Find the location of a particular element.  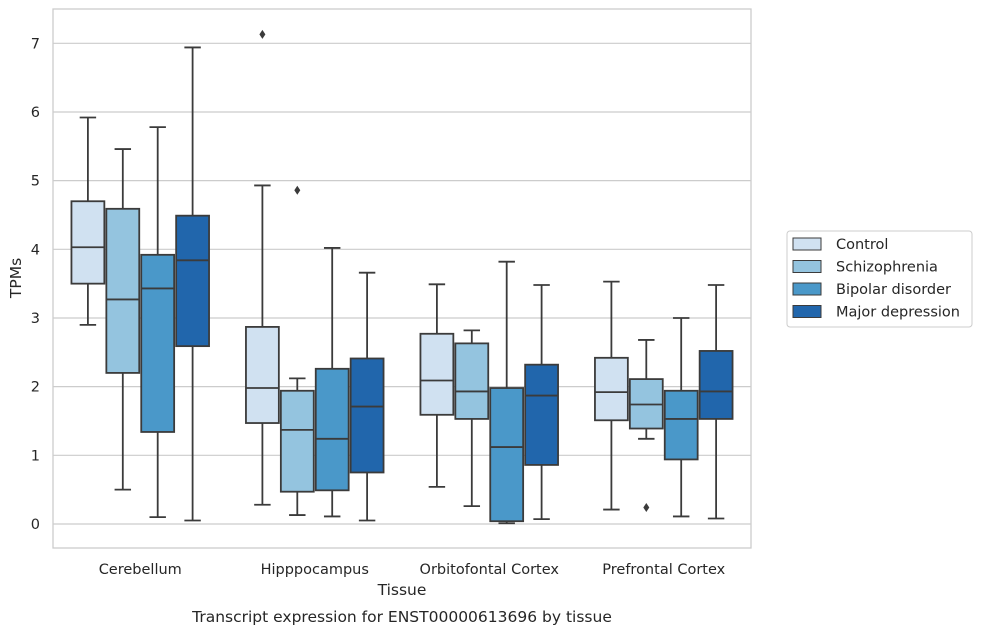

x-tick-label: Hipppocampus is located at coordinates (315, 570).